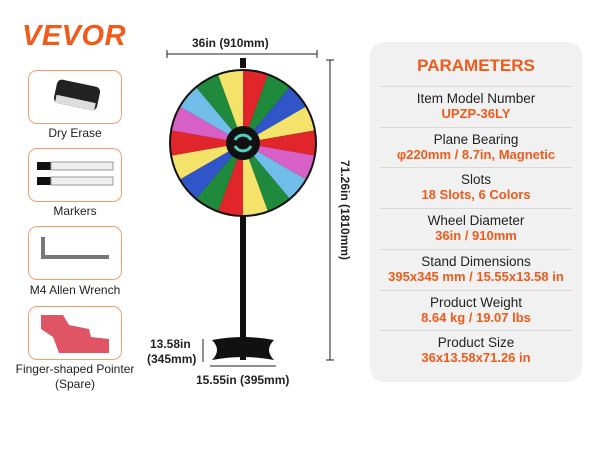 This screenshot has height=450, width=600. What do you see at coordinates (476, 154) in the screenshot?
I see `parameter-value: φ220mm / 8.7in, Magnetic` at bounding box center [476, 154].